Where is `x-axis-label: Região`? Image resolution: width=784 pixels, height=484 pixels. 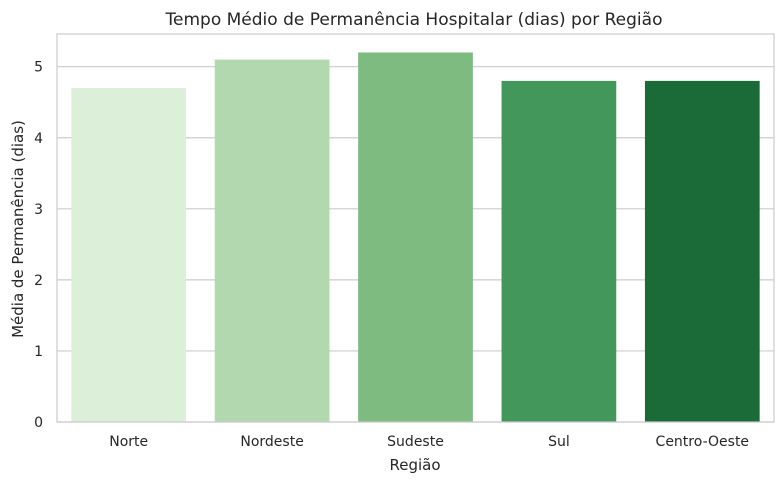 x-axis-label: Região is located at coordinates (414, 465).